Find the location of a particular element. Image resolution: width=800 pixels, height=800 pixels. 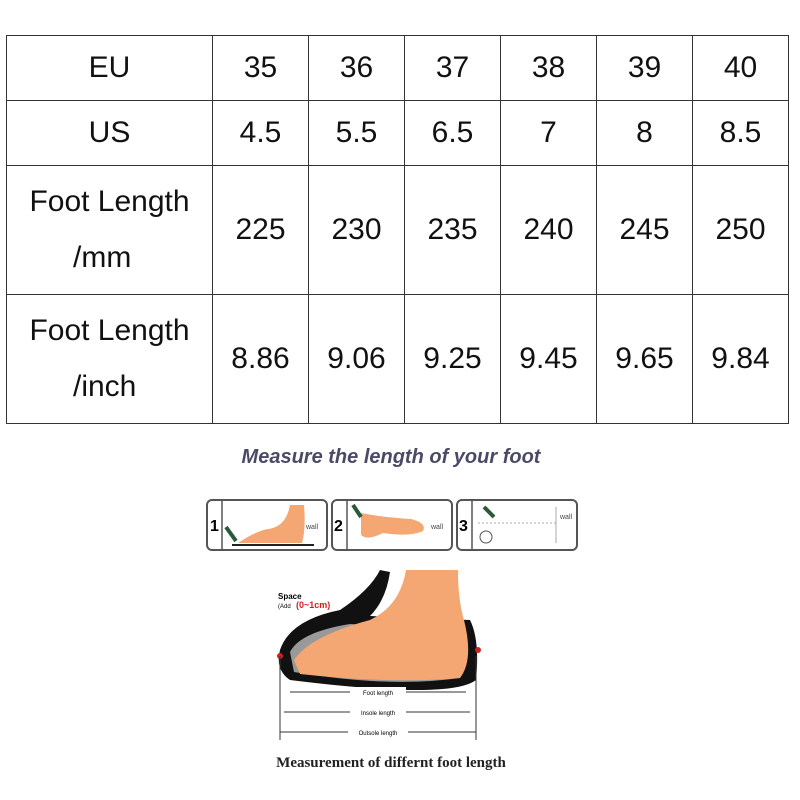

cell: 235 is located at coordinates (452, 230).